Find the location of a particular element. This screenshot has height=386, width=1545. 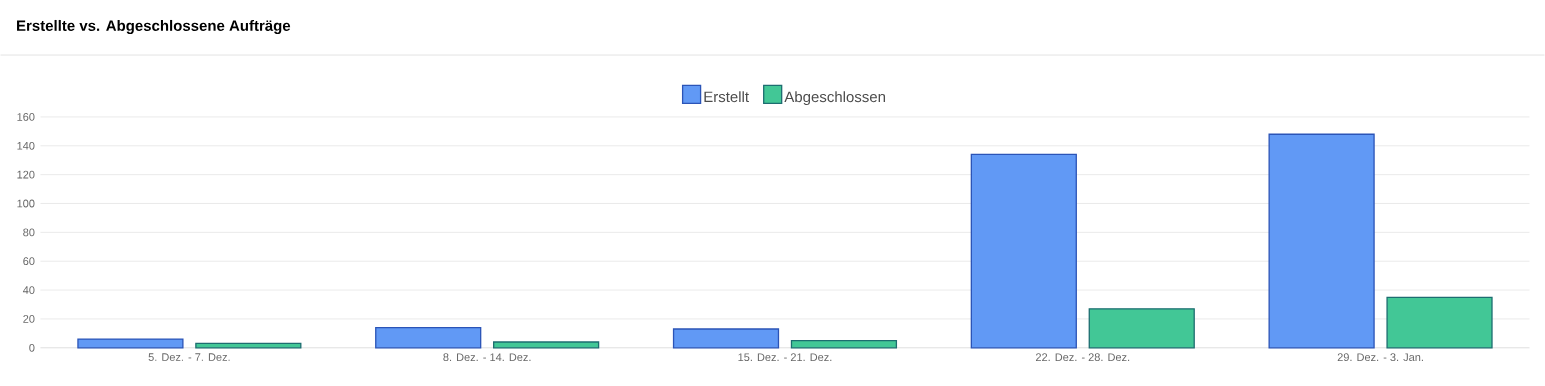

x-tick-label: 29. Dez. - 3. Jan. is located at coordinates (1380, 357).